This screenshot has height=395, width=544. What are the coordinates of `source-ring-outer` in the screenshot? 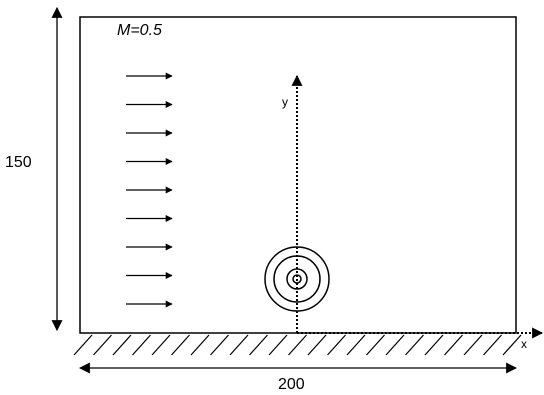 It's located at (297, 279).